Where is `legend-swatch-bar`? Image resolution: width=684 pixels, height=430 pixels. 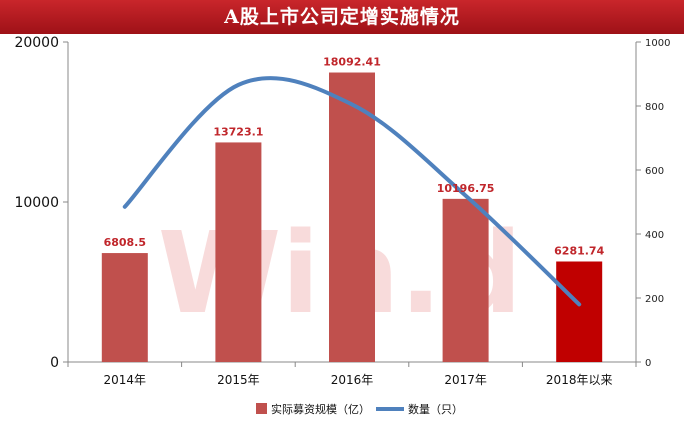 legend-swatch-bar is located at coordinates (261, 408).